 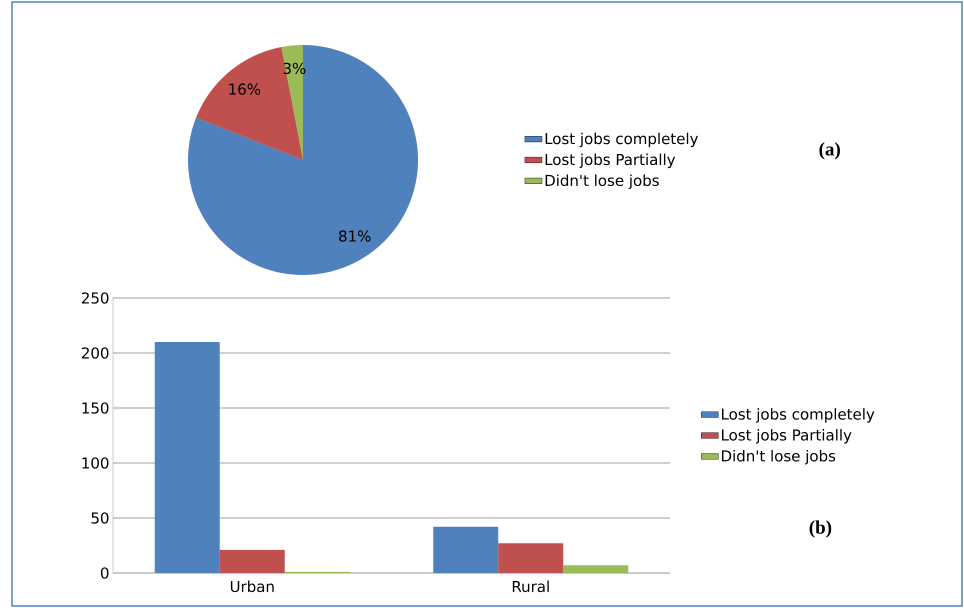 What do you see at coordinates (104, 573) in the screenshot?
I see `y-tick-label: 0` at bounding box center [104, 573].